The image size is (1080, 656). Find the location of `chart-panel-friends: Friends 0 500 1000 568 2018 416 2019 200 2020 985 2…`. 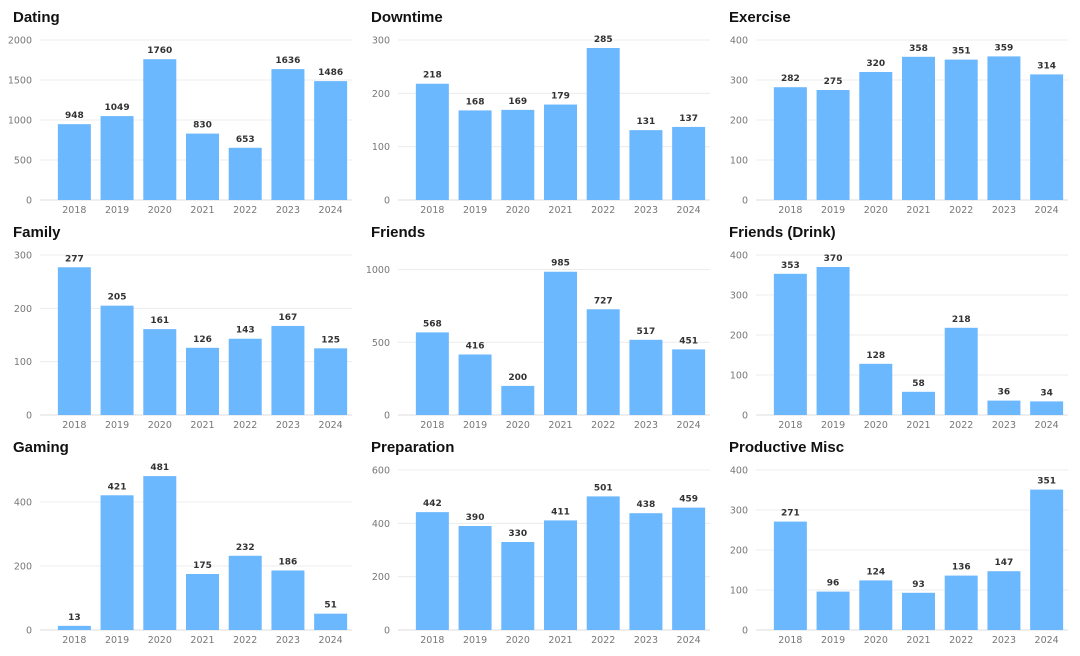

chart-panel-friends: Friends 0 500 1000 568 2018 416 2019 200 2020 985 2… is located at coordinates (538, 322).